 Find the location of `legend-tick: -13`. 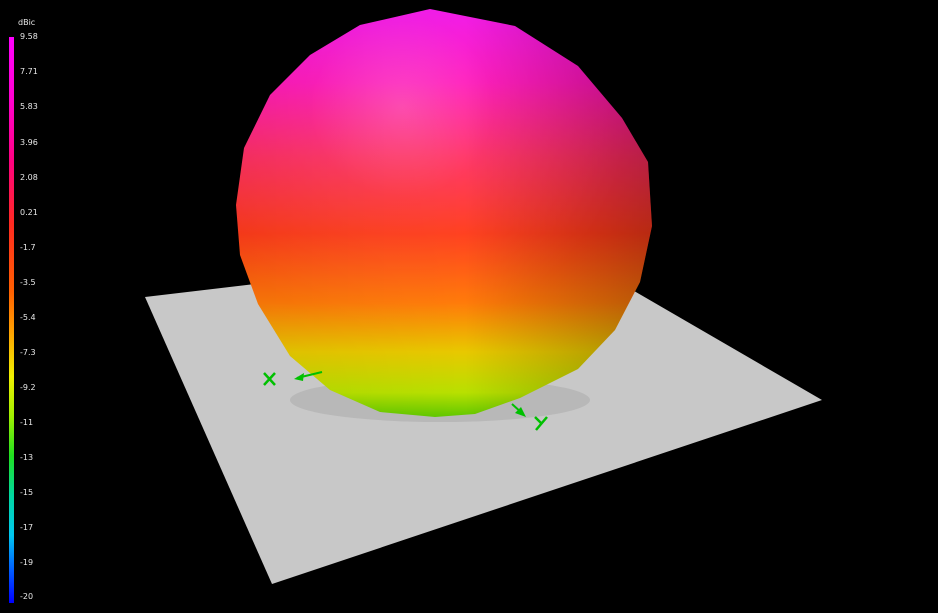

legend-tick: -13 is located at coordinates (27, 457).